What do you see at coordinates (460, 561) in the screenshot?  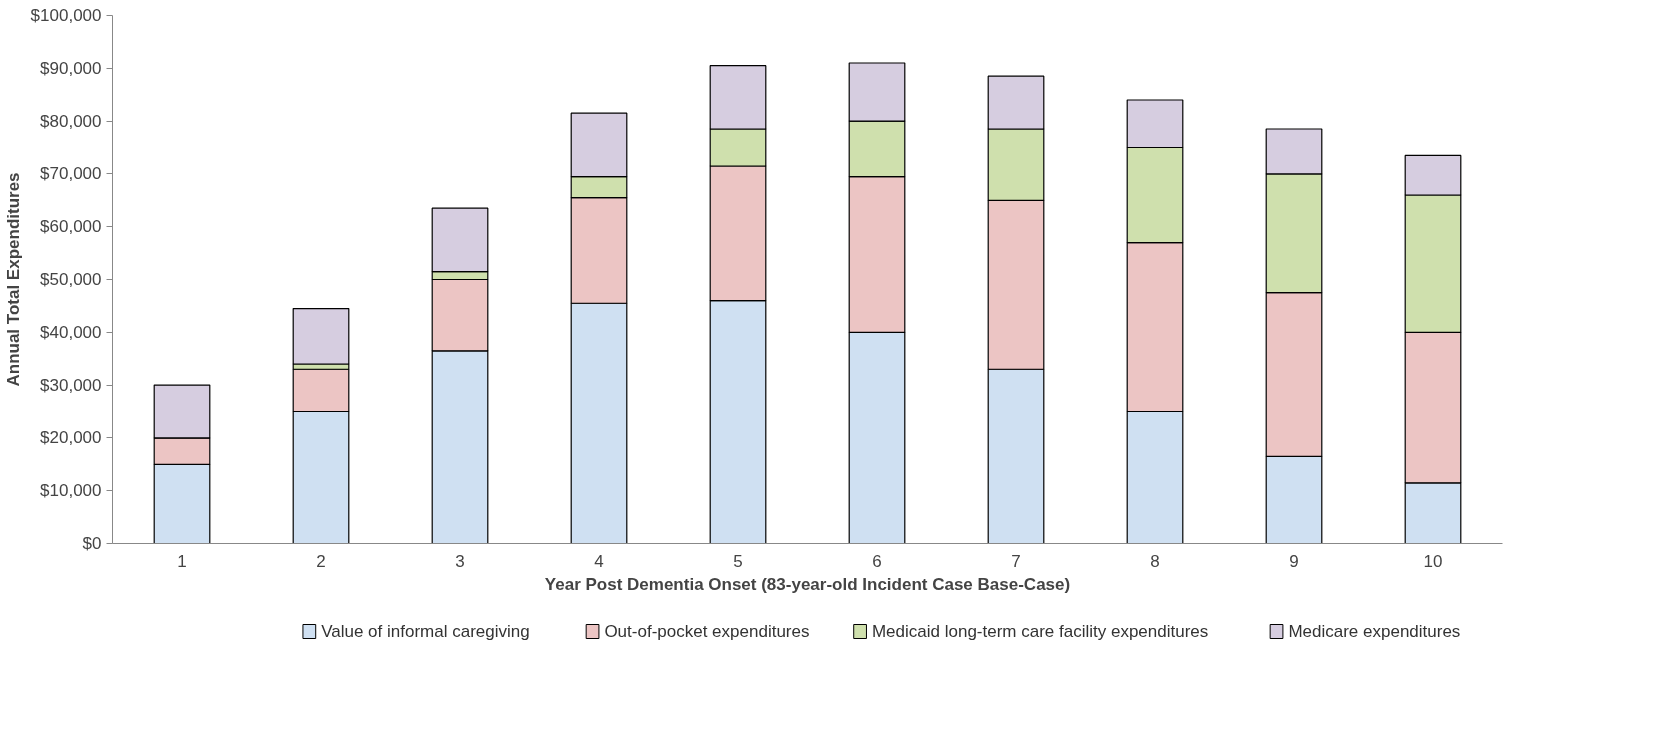 I see `x-tick-label: 3` at bounding box center [460, 561].